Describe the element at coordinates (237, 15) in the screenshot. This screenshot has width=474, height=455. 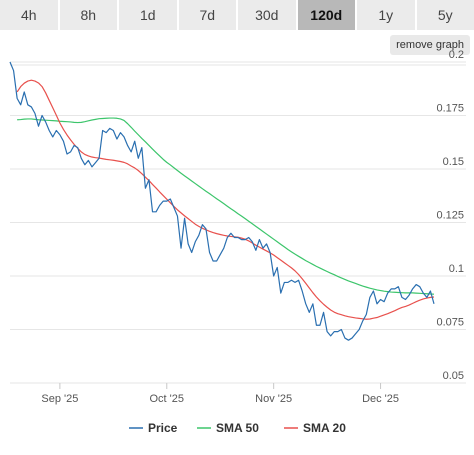
I see `timeframe-tabs: 4h 8h 1d 7d 30d 120d 1y 5y` at that location.